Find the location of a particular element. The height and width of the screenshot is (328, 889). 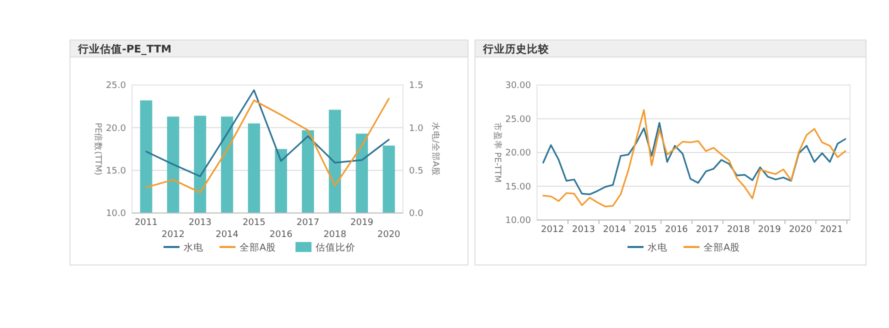

y-tick-label: 30.00 is located at coordinates (518, 86).